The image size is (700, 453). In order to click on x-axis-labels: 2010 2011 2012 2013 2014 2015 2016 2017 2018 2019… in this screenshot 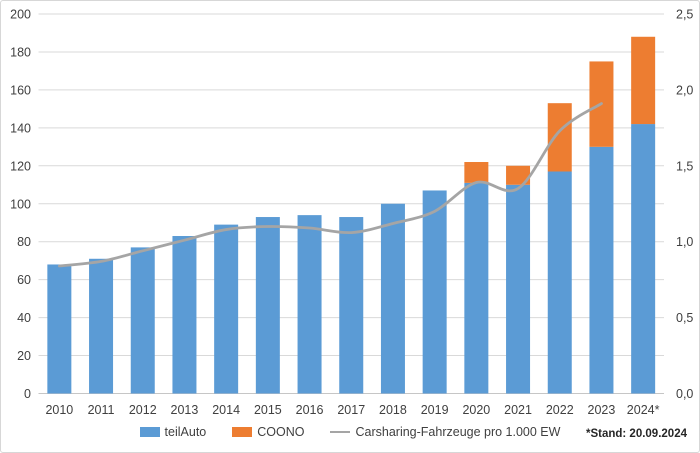, I will do `click(352, 410)`.